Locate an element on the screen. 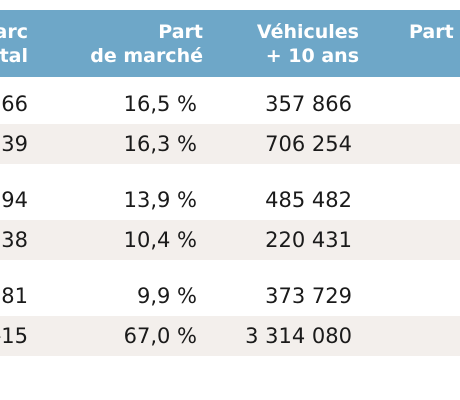  cell-part-de-marche: 13,9 % is located at coordinates (160, 200).